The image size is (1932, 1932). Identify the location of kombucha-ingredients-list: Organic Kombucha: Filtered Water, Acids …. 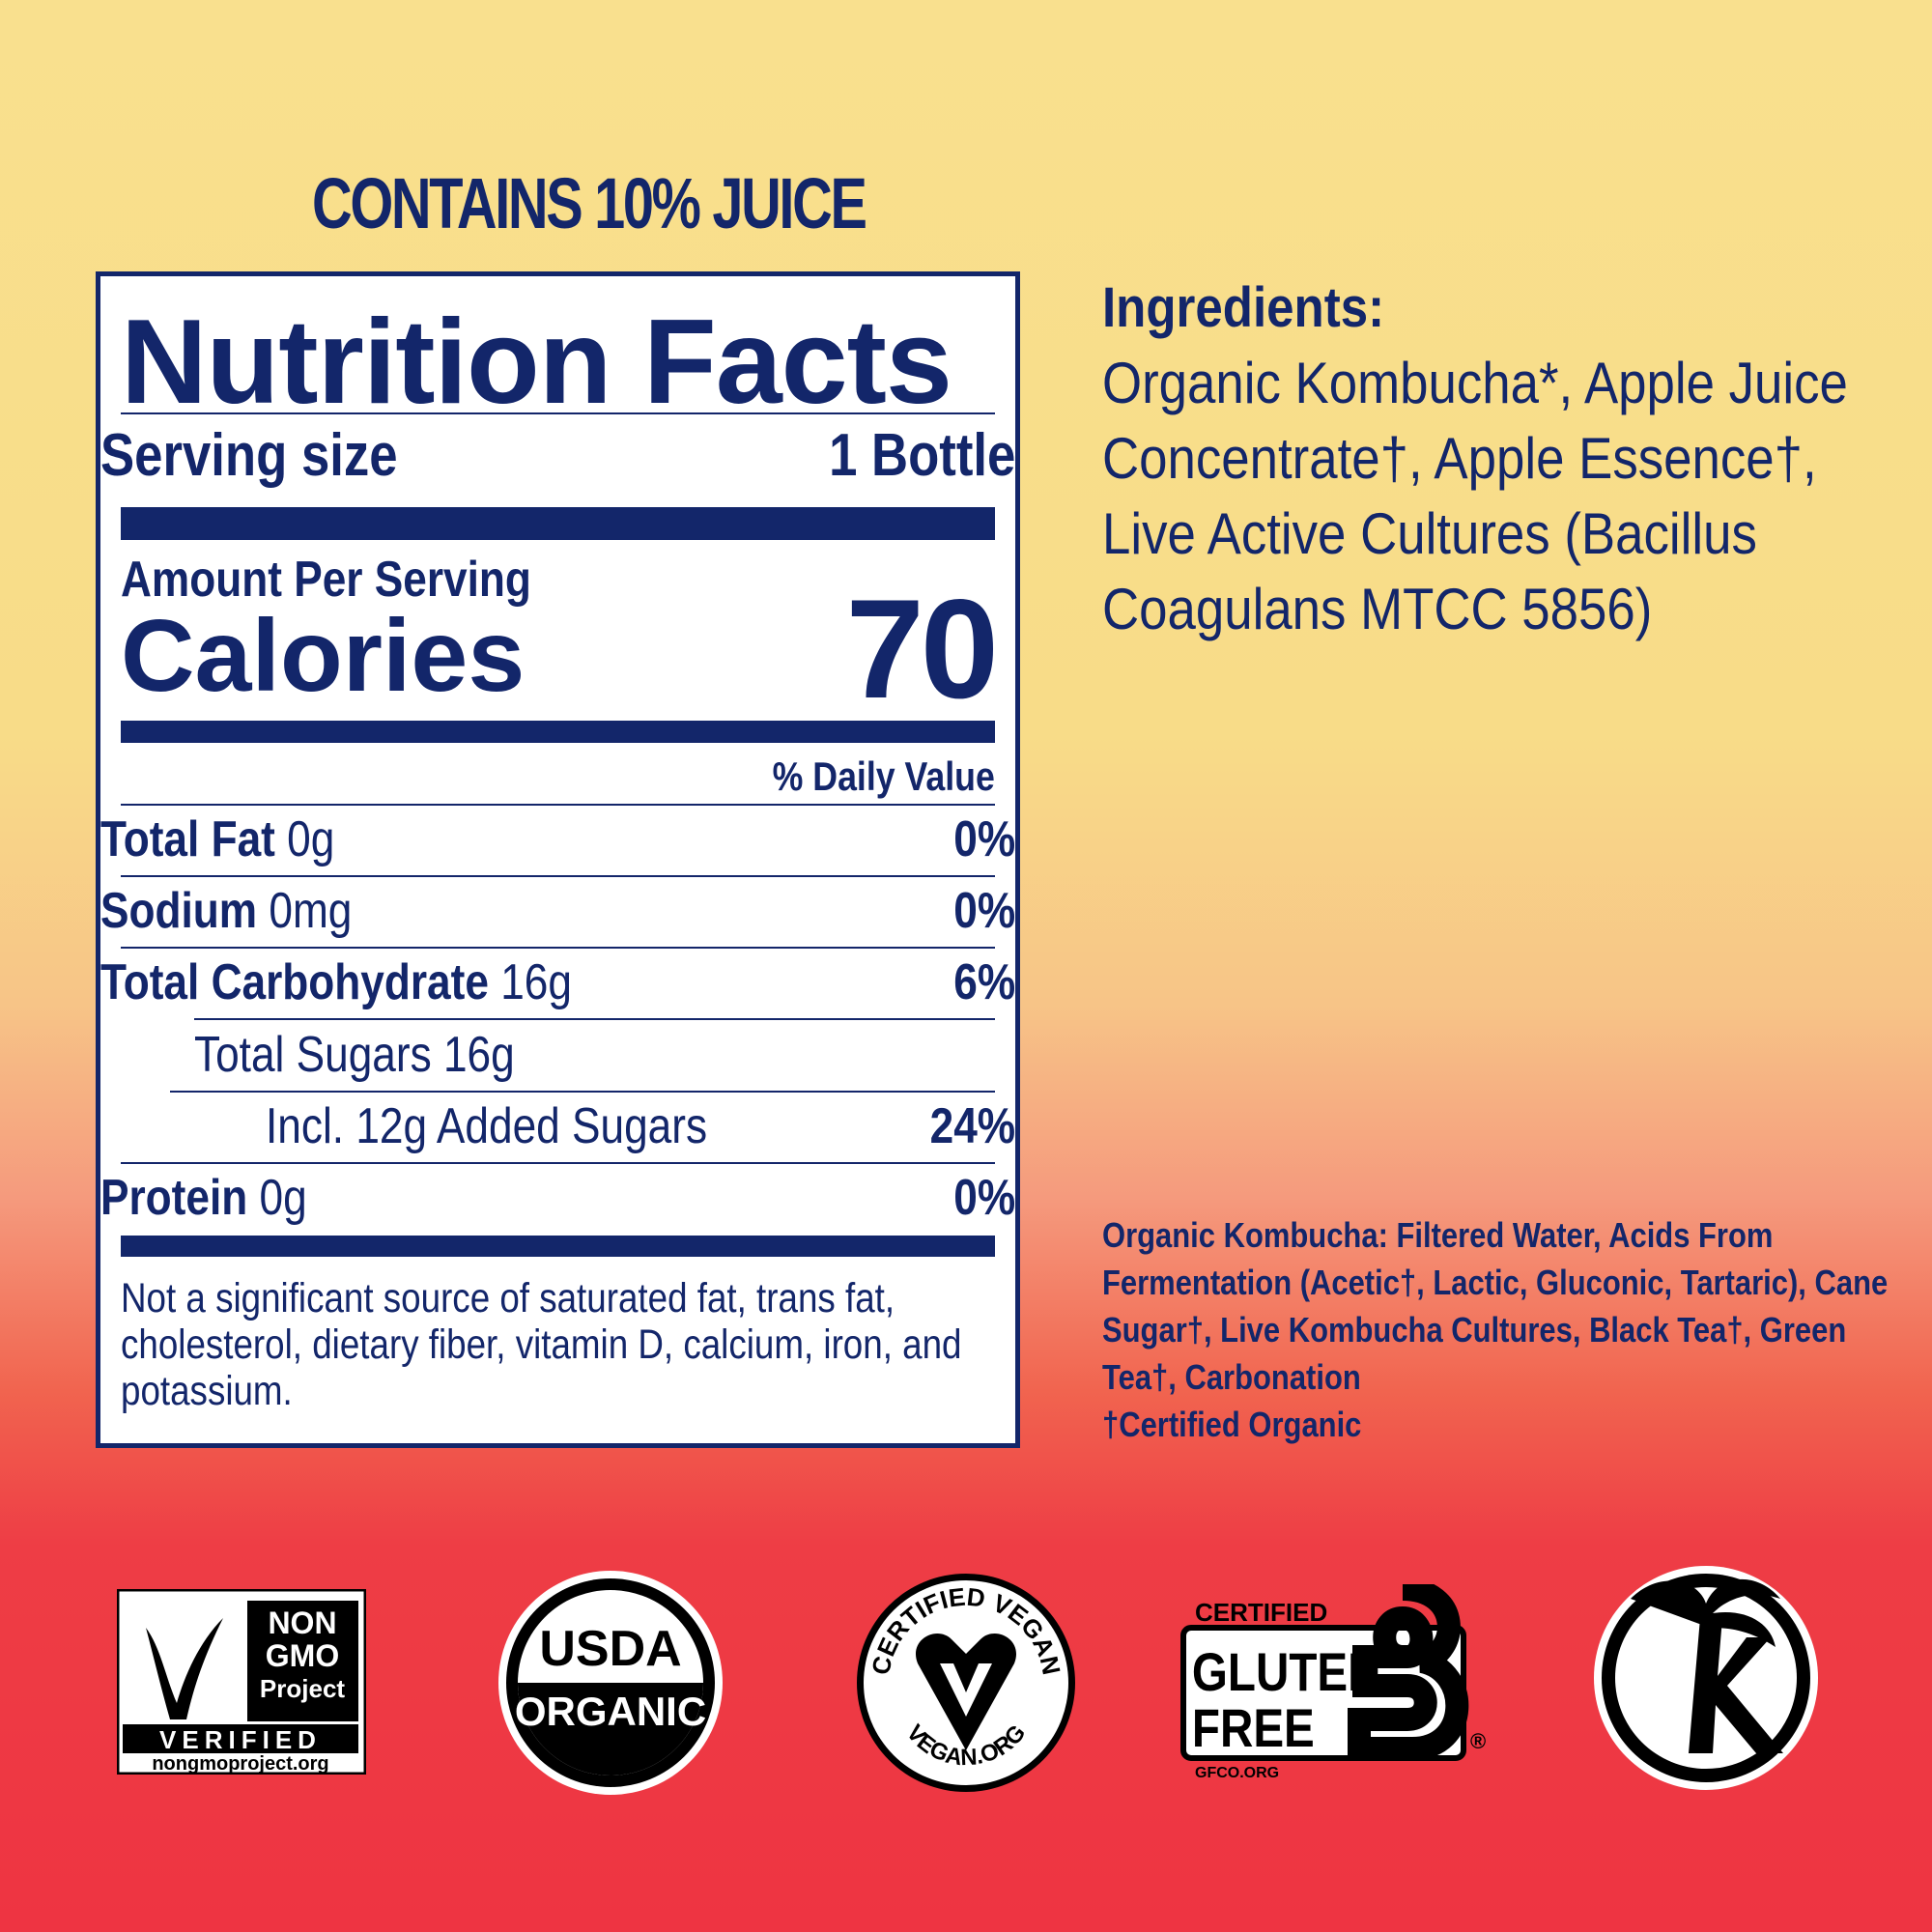
(1495, 1306).